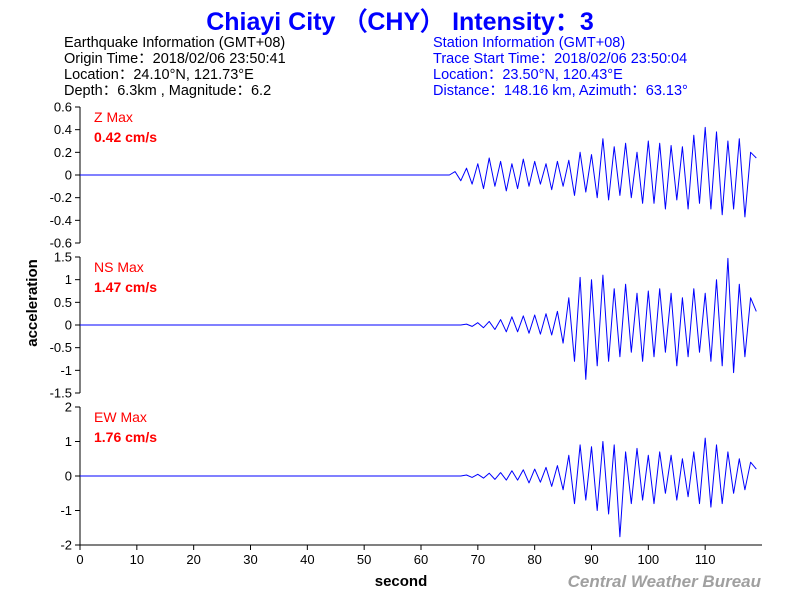 The image size is (800, 600). I want to click on origin-time: Origin Time：2018/02/06 23:50:41, so click(175, 59).